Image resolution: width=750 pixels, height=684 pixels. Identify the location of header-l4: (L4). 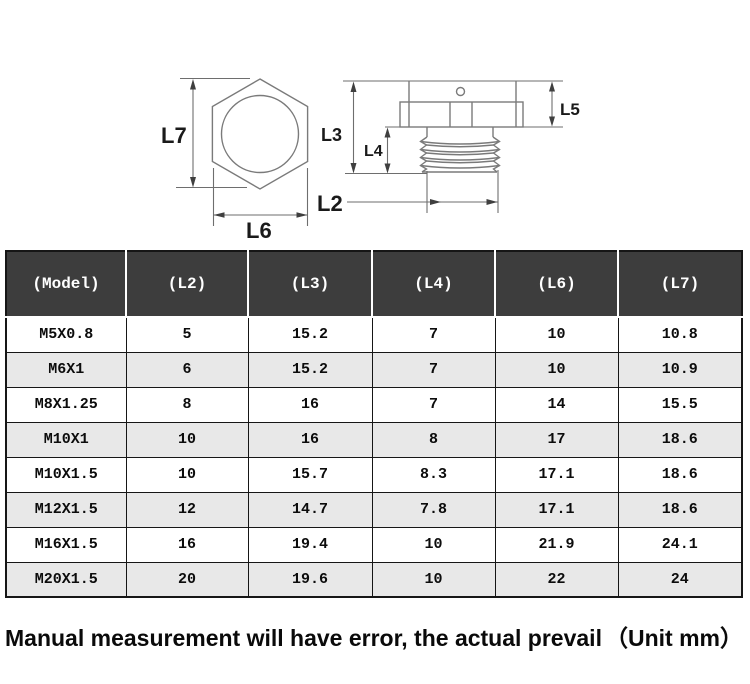
(433, 284).